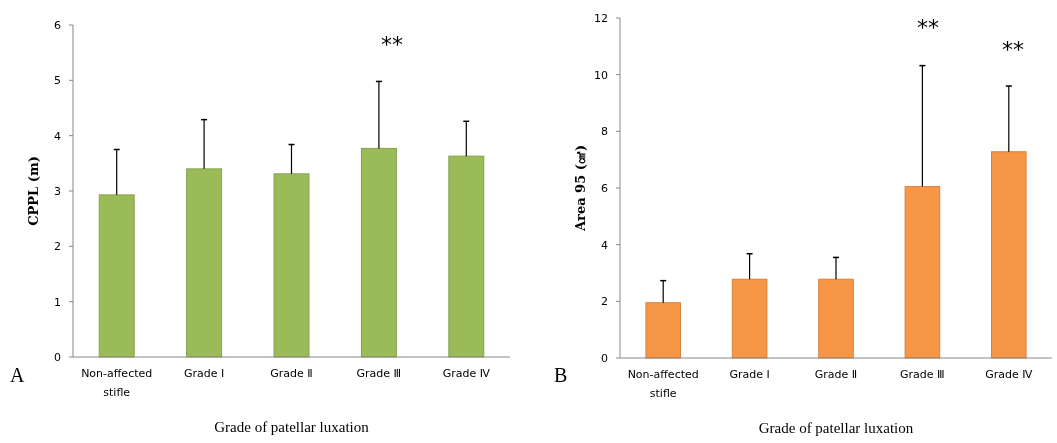 The image size is (1057, 443). Describe the element at coordinates (601, 75) in the screenshot. I see `y-tick-label: 10` at that location.